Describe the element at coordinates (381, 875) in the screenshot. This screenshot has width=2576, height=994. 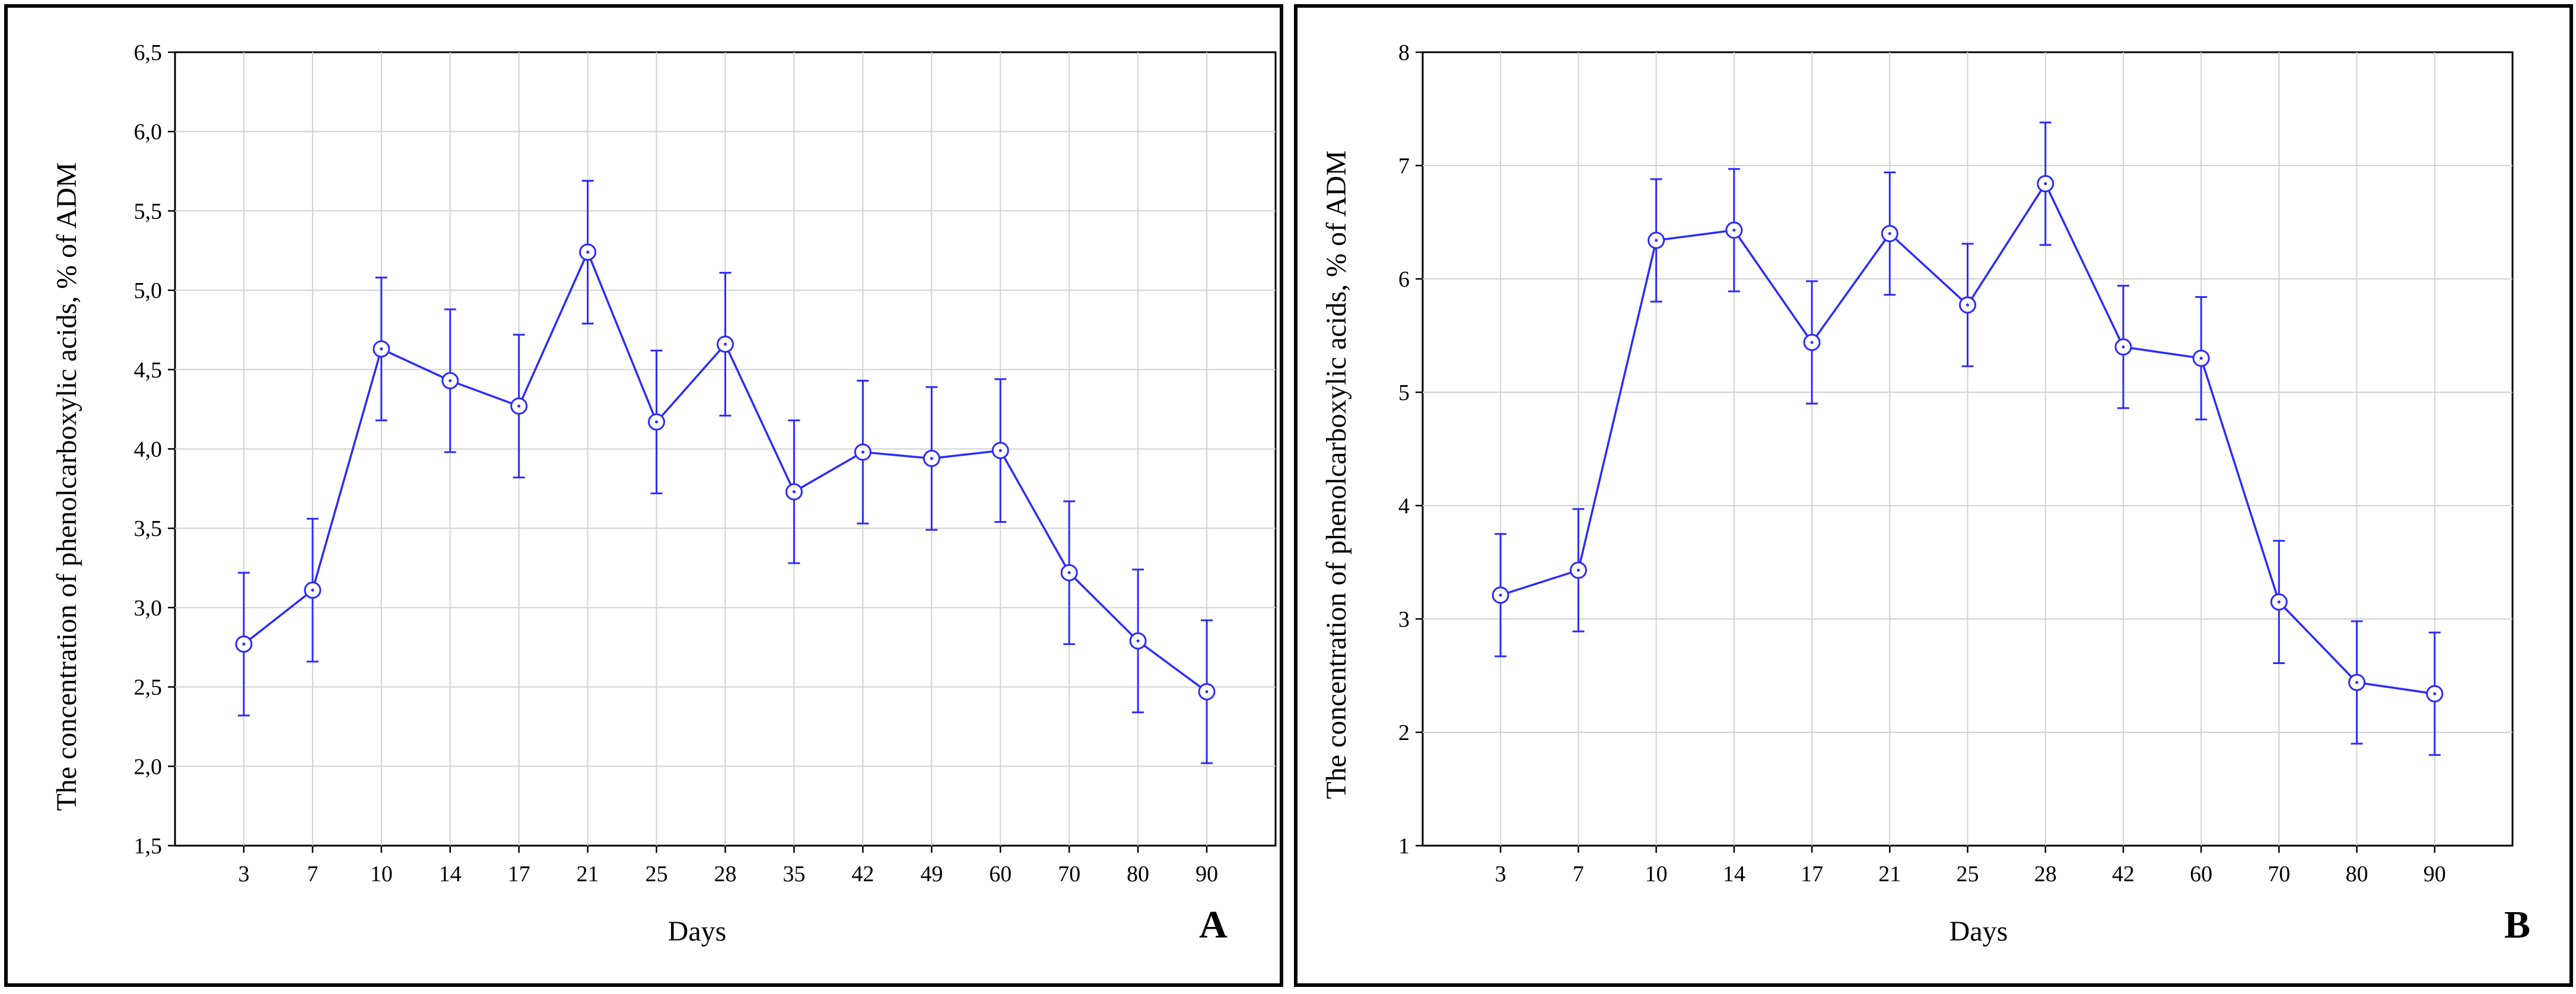
I see `panel-a-x-tick-label: 10` at that location.